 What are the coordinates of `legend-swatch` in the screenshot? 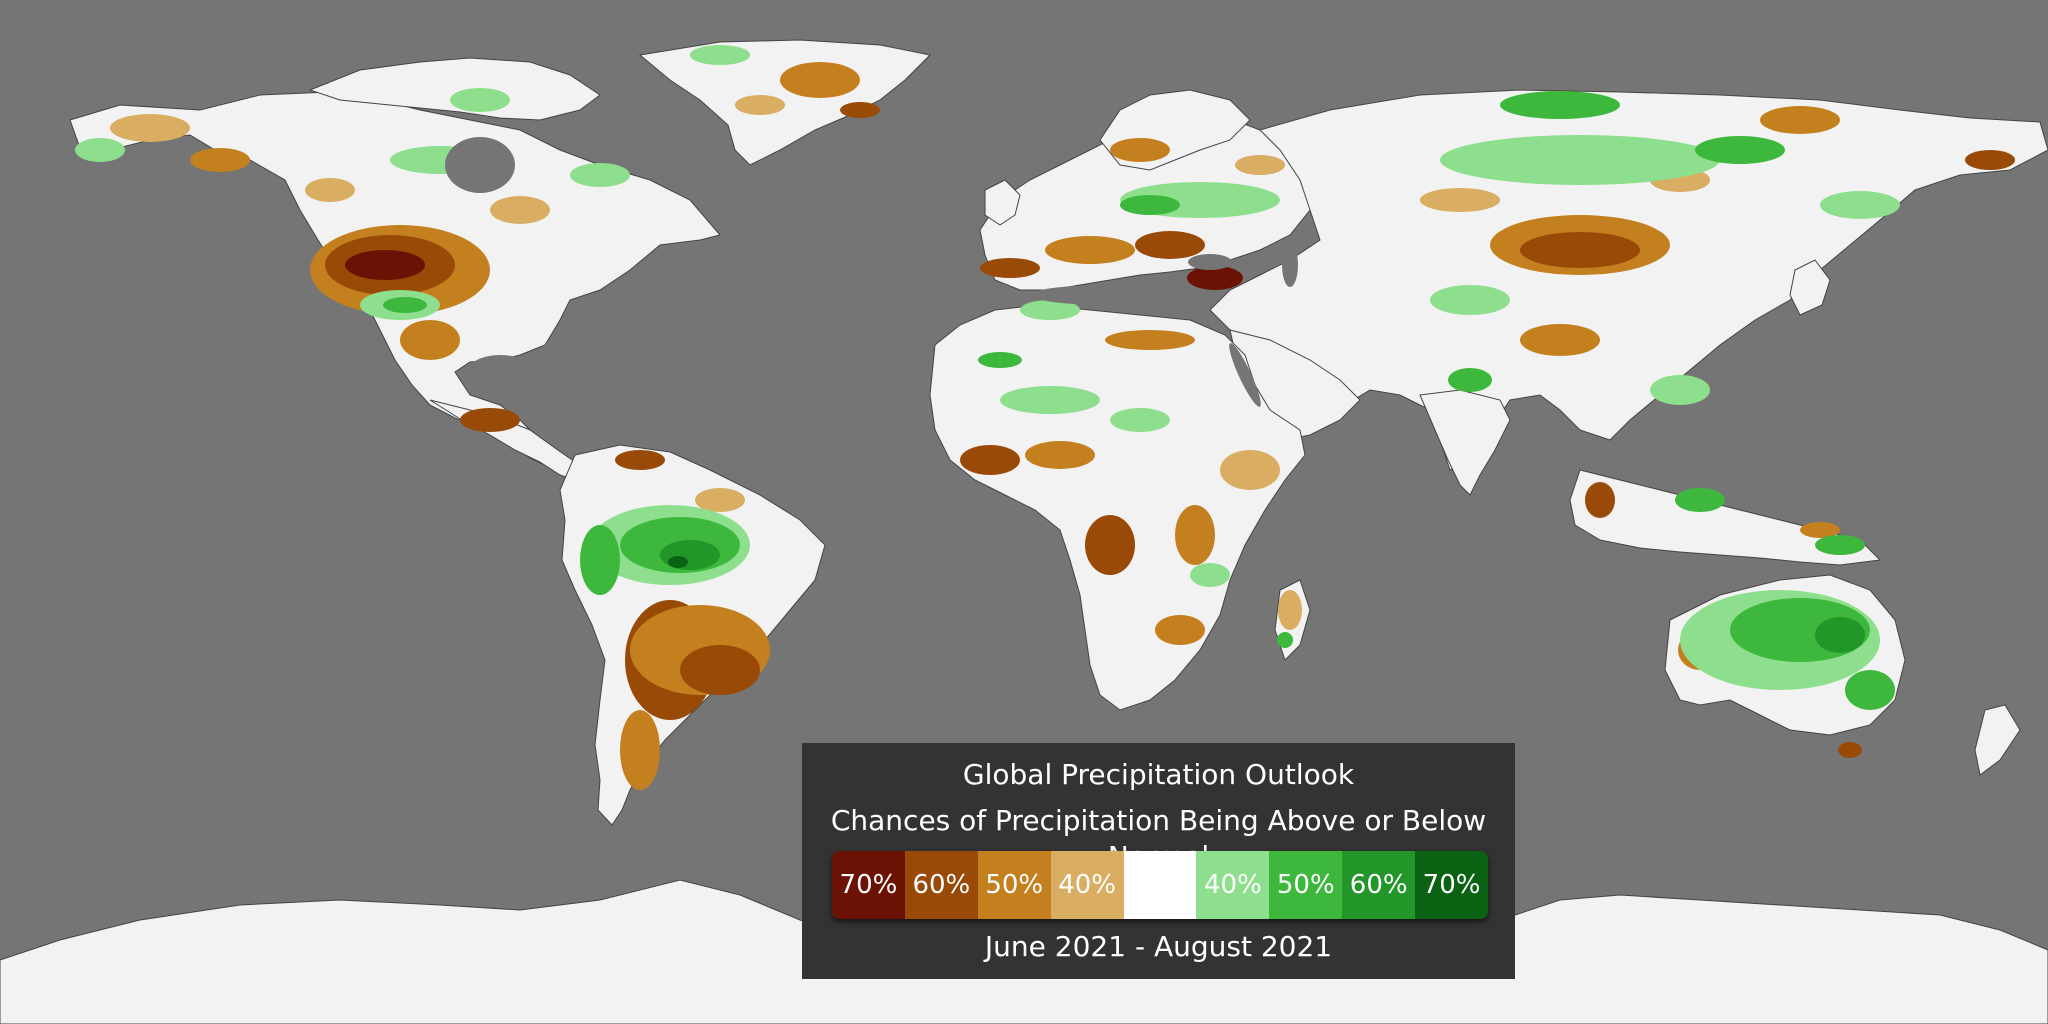 It's located at (1160, 885).